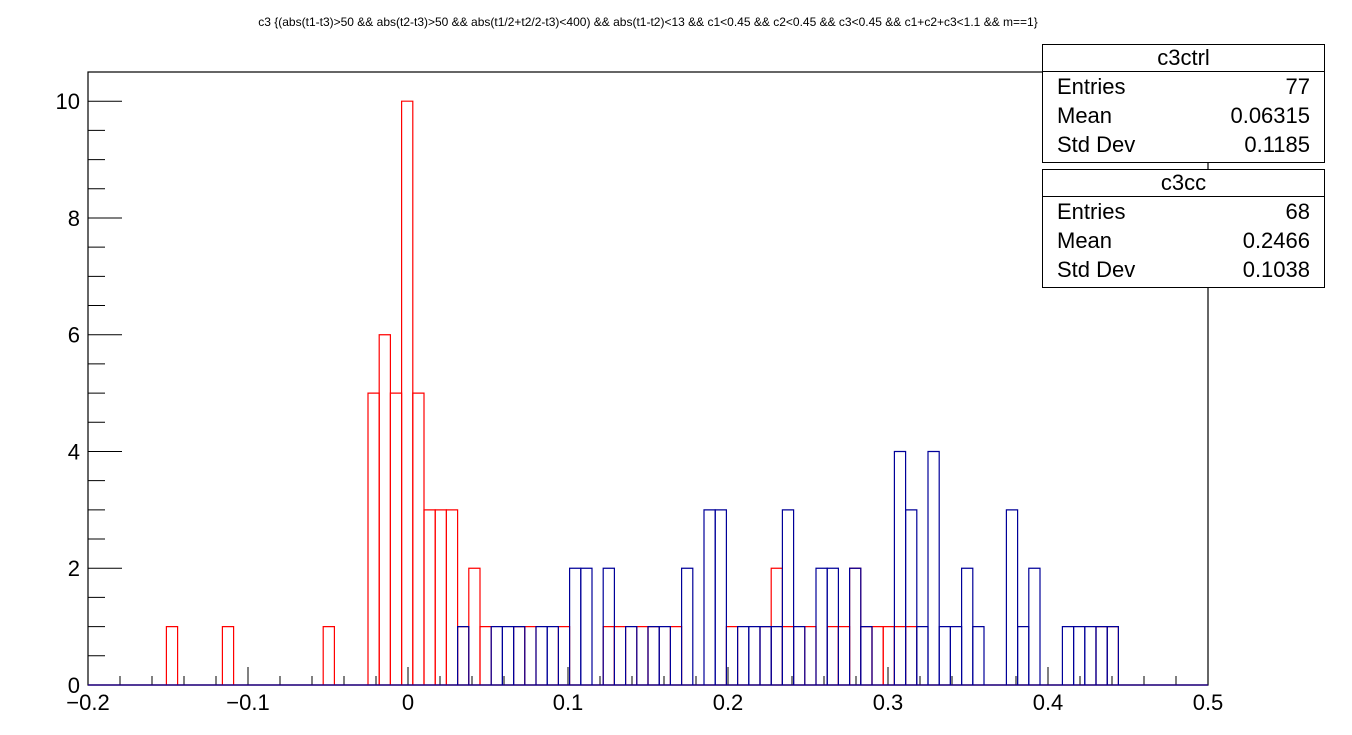 Image resolution: width=1352 pixels, height=735 pixels. I want to click on y-tick-label: 4, so click(74, 451).